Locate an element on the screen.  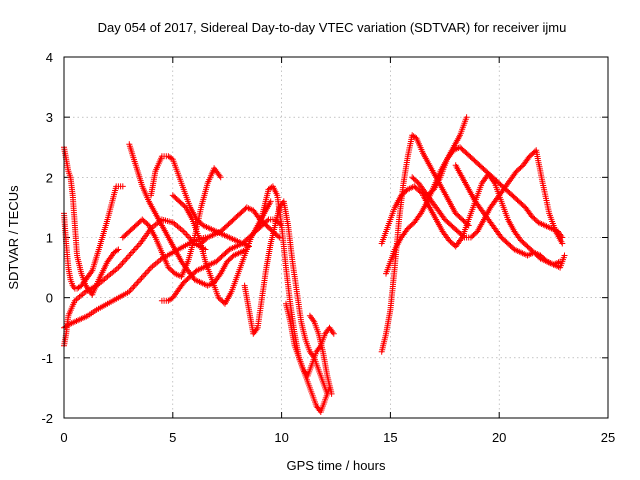
y-tick-label: 2 is located at coordinates (49, 177).